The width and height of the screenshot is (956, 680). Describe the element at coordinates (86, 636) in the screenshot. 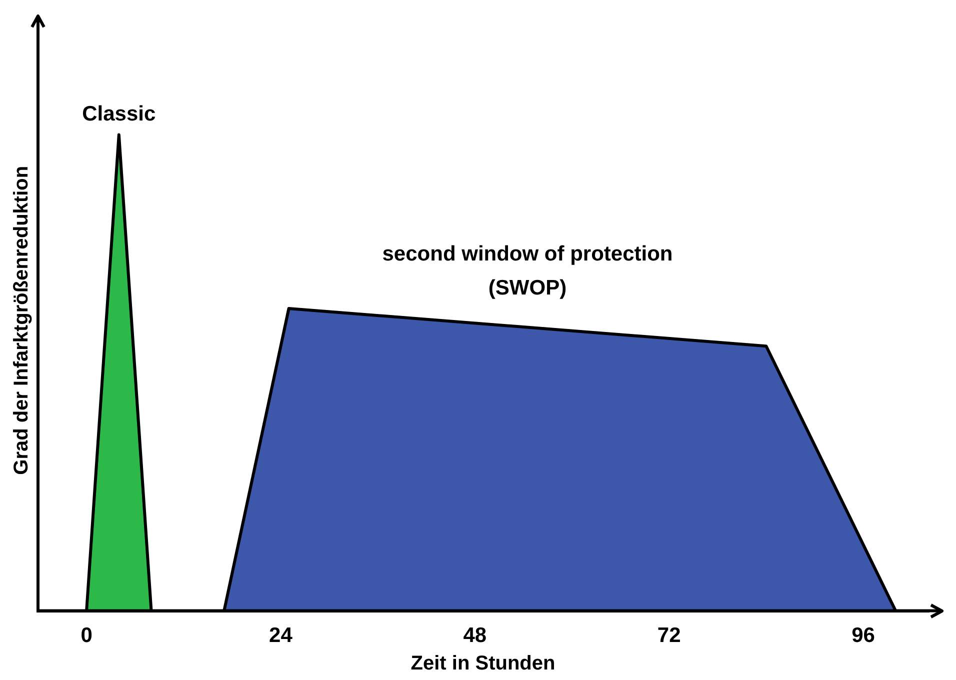

I see `x-tick-label: 0` at that location.